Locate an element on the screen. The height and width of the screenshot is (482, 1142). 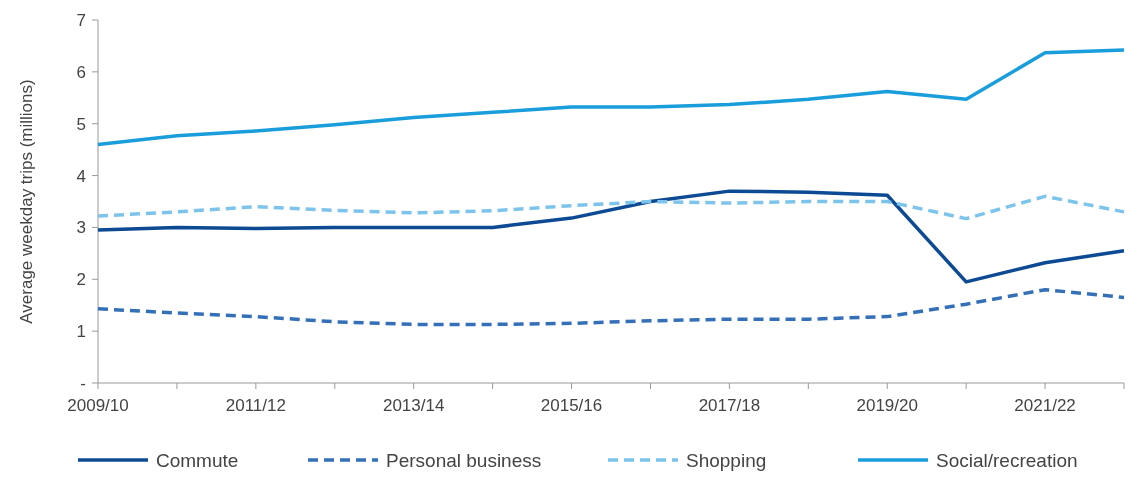
x-tick-label: 2017/18 is located at coordinates (729, 405).